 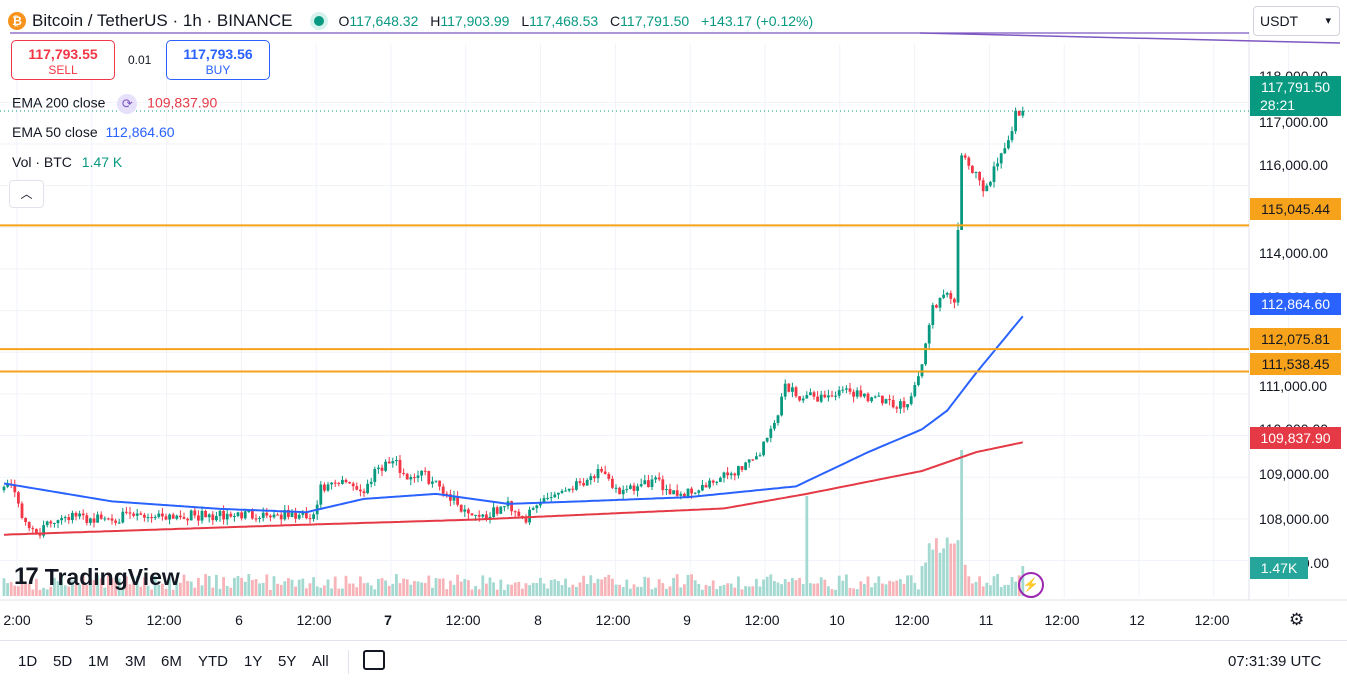 I want to click on market-status-icon, so click(x=319, y=21).